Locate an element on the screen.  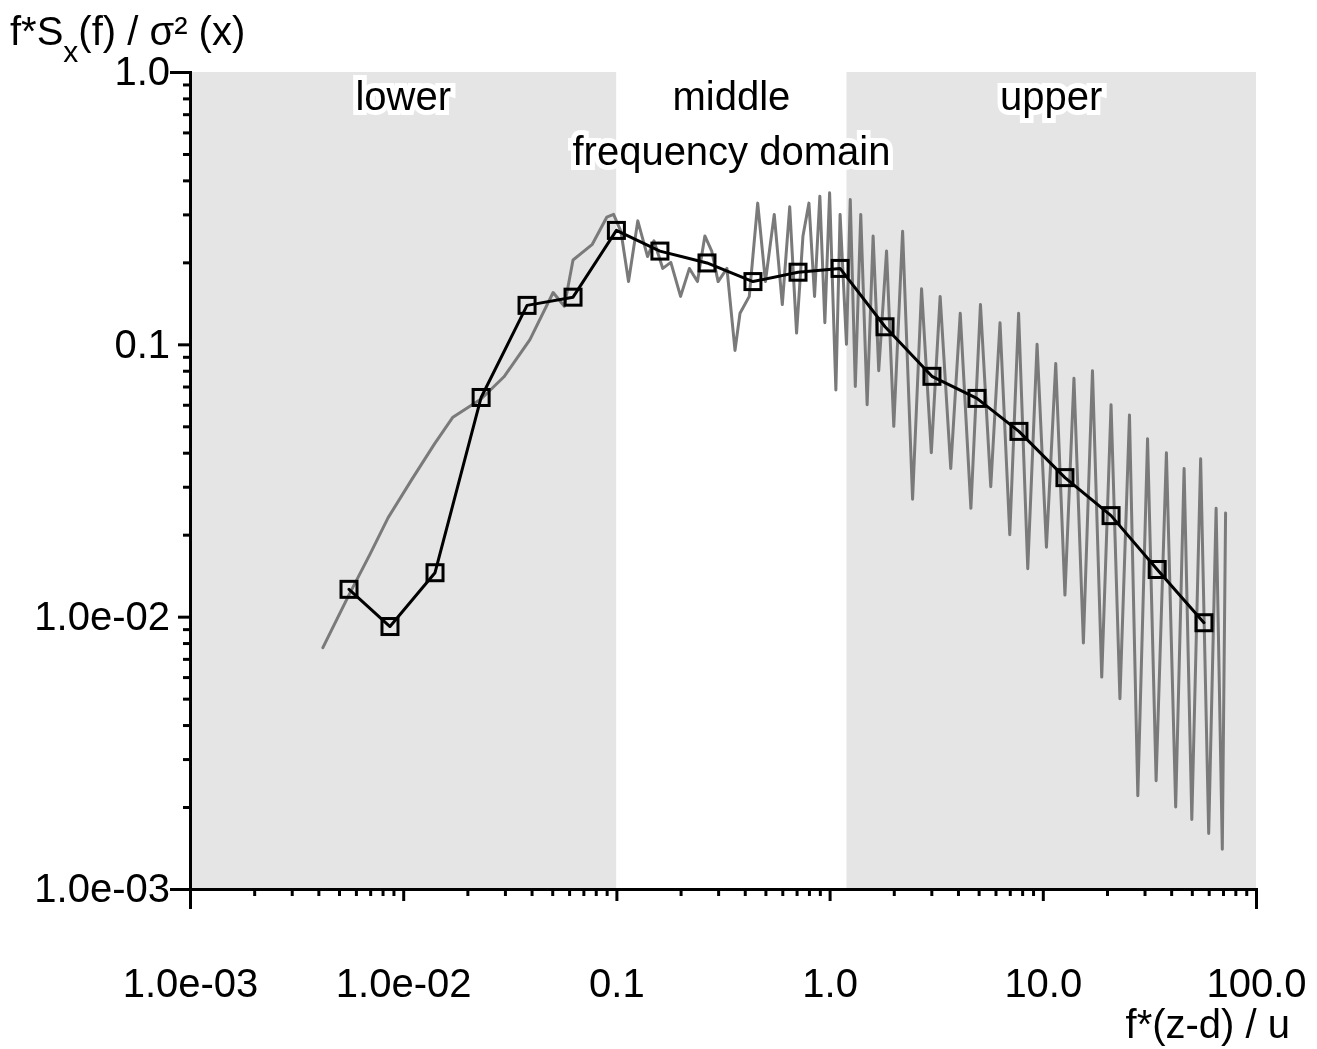
band-label: upper is located at coordinates (1051, 96).